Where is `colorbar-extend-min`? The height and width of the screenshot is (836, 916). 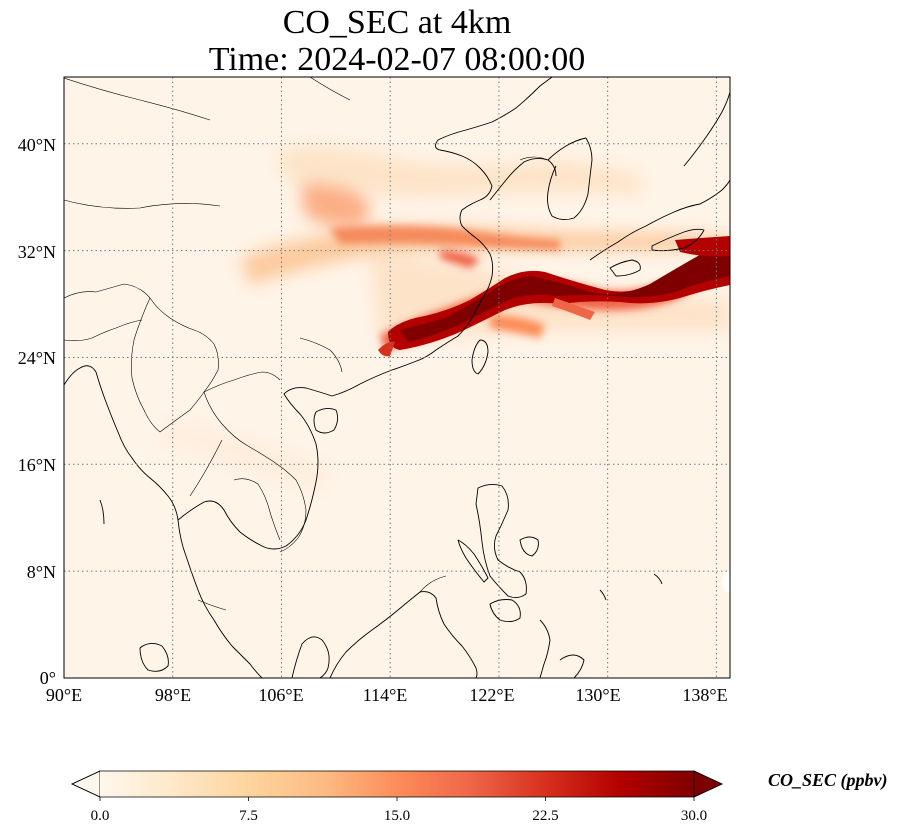
colorbar-extend-min is located at coordinates (86, 784).